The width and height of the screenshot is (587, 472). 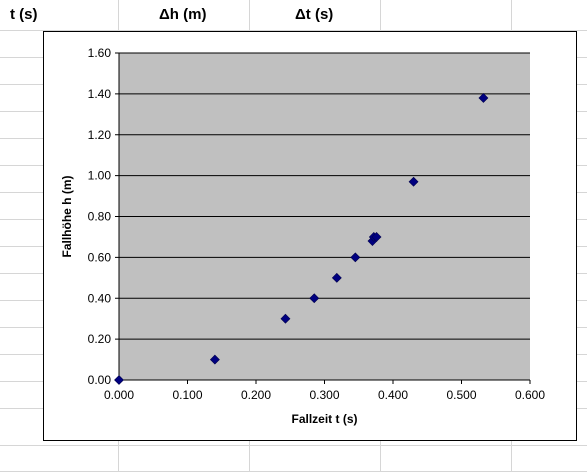 I want to click on x-tick-label: 0.500, so click(x=461, y=395).